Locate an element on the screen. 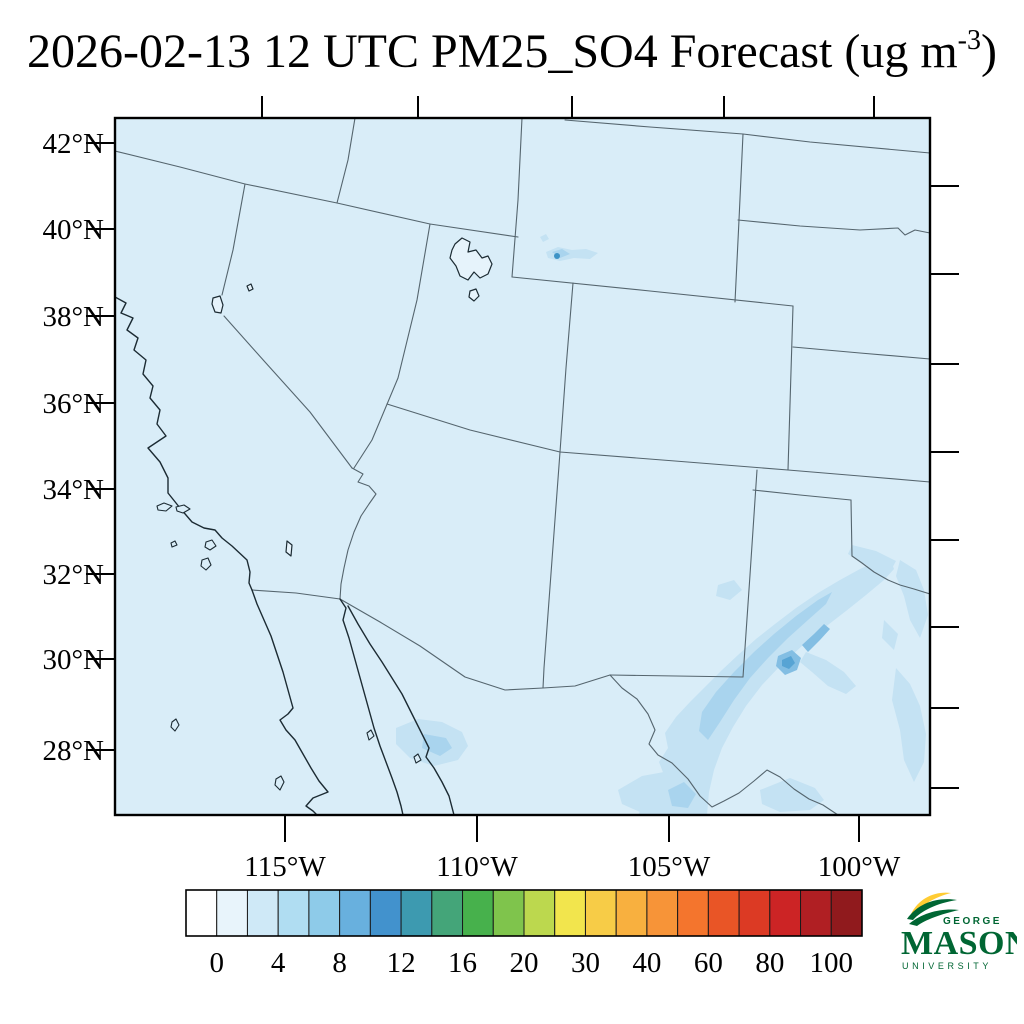 The width and height of the screenshot is (1024, 1024). pm25-so4-plume-core-wyoming is located at coordinates (557, 256).